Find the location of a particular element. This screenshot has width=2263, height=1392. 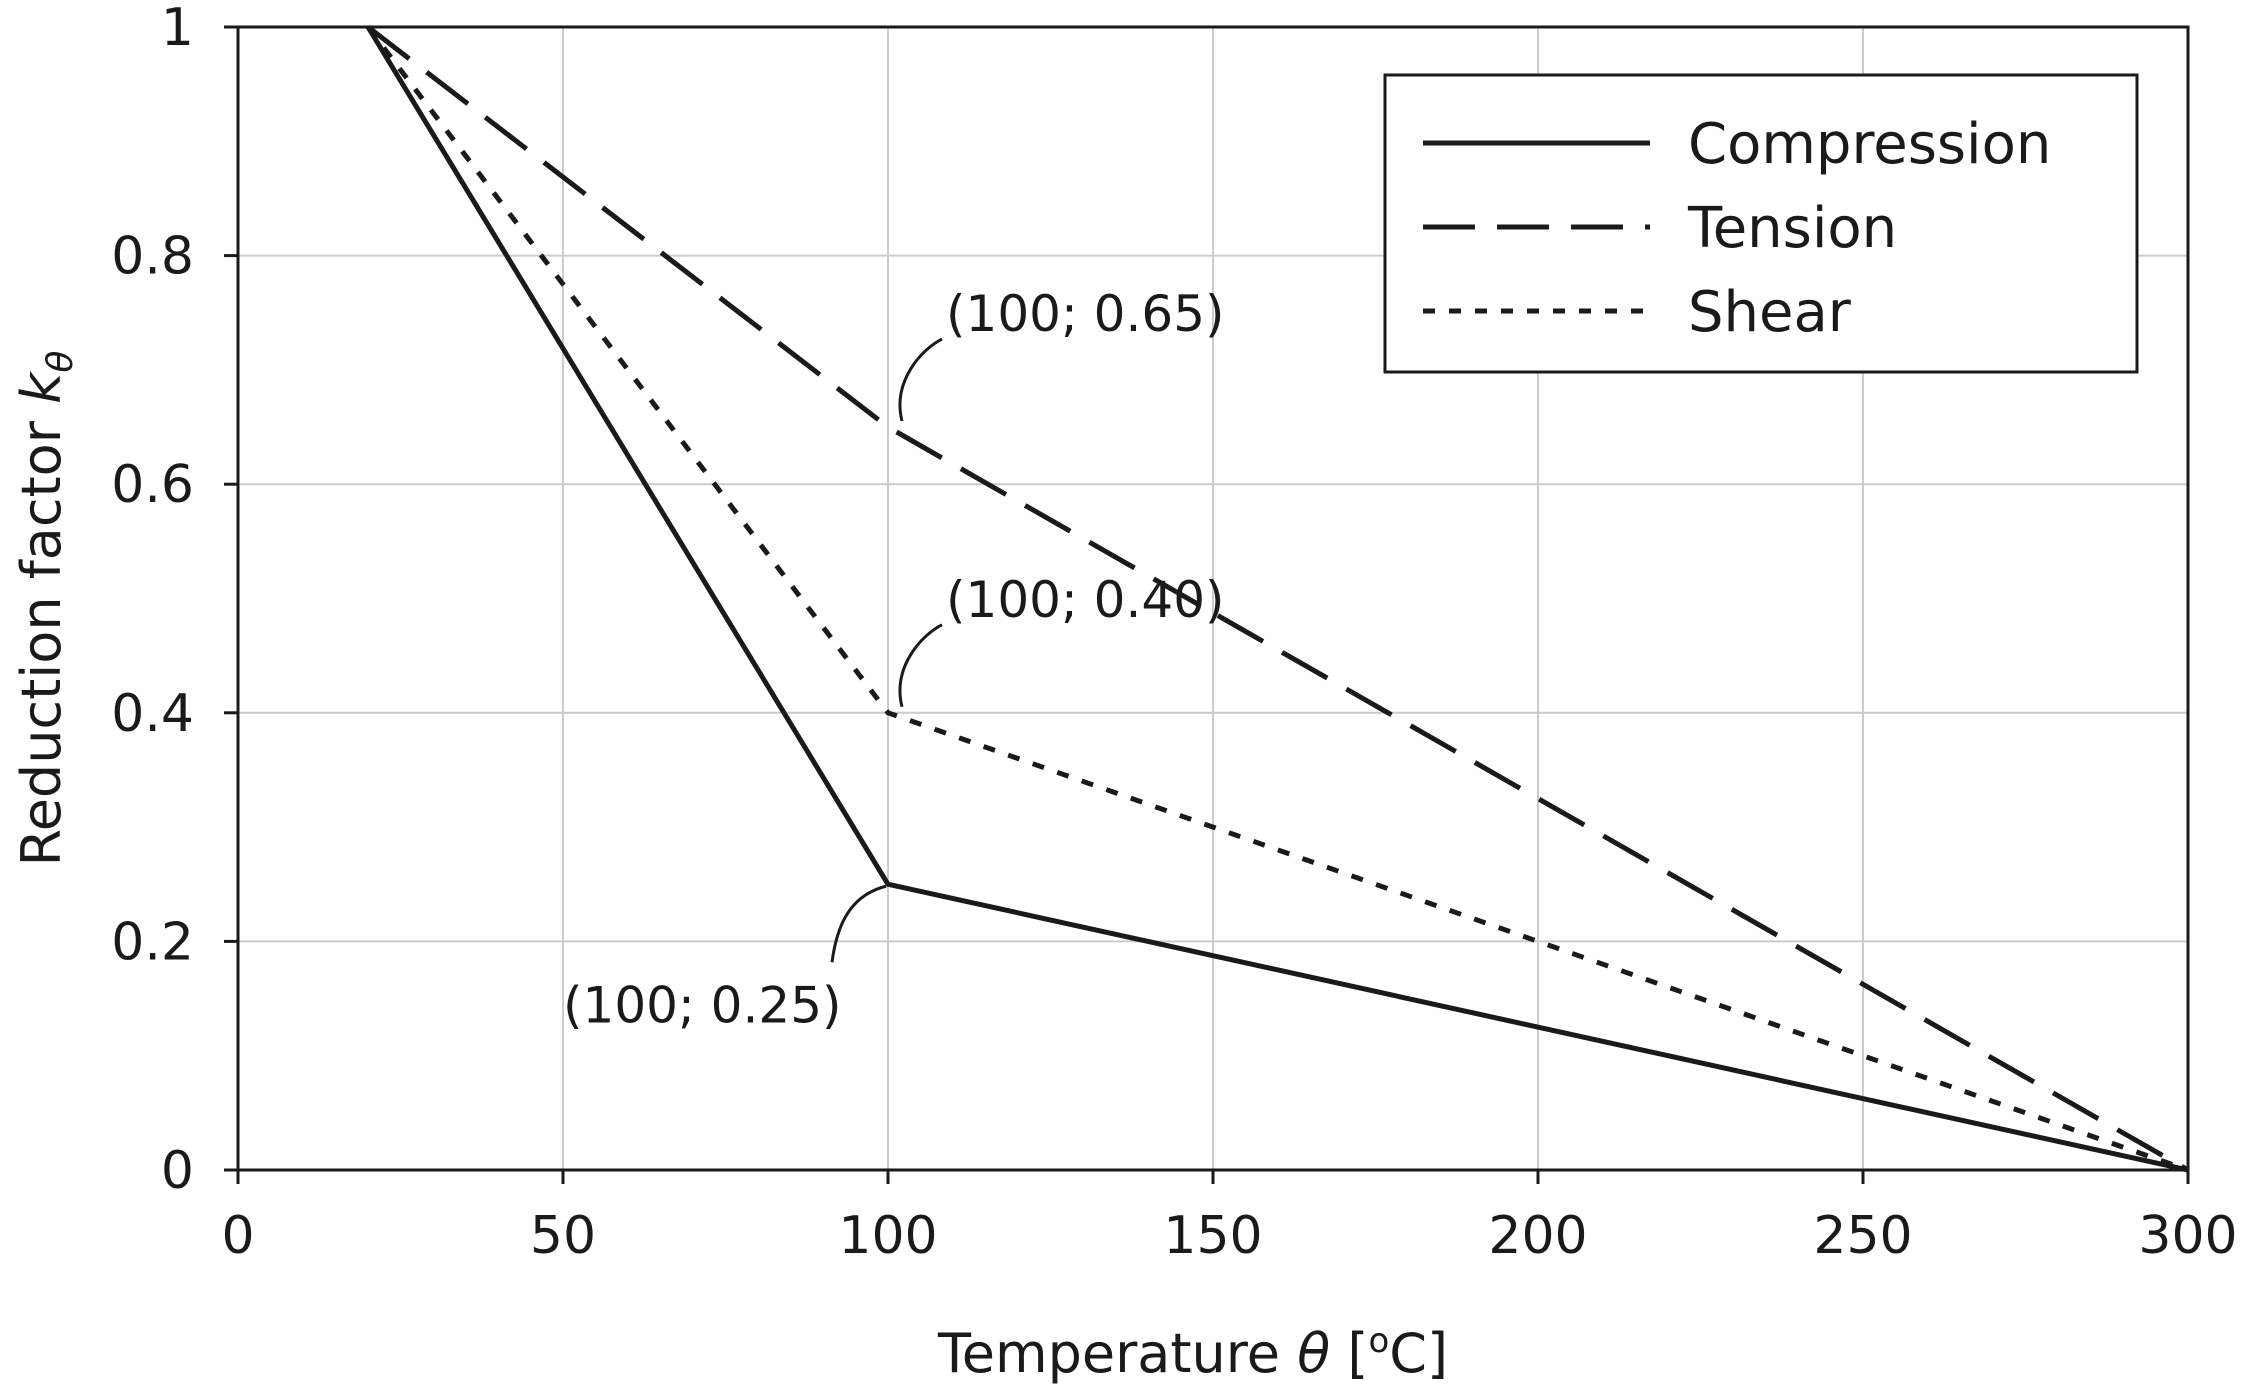

y-tick-label: 0.4 is located at coordinates (152, 714).